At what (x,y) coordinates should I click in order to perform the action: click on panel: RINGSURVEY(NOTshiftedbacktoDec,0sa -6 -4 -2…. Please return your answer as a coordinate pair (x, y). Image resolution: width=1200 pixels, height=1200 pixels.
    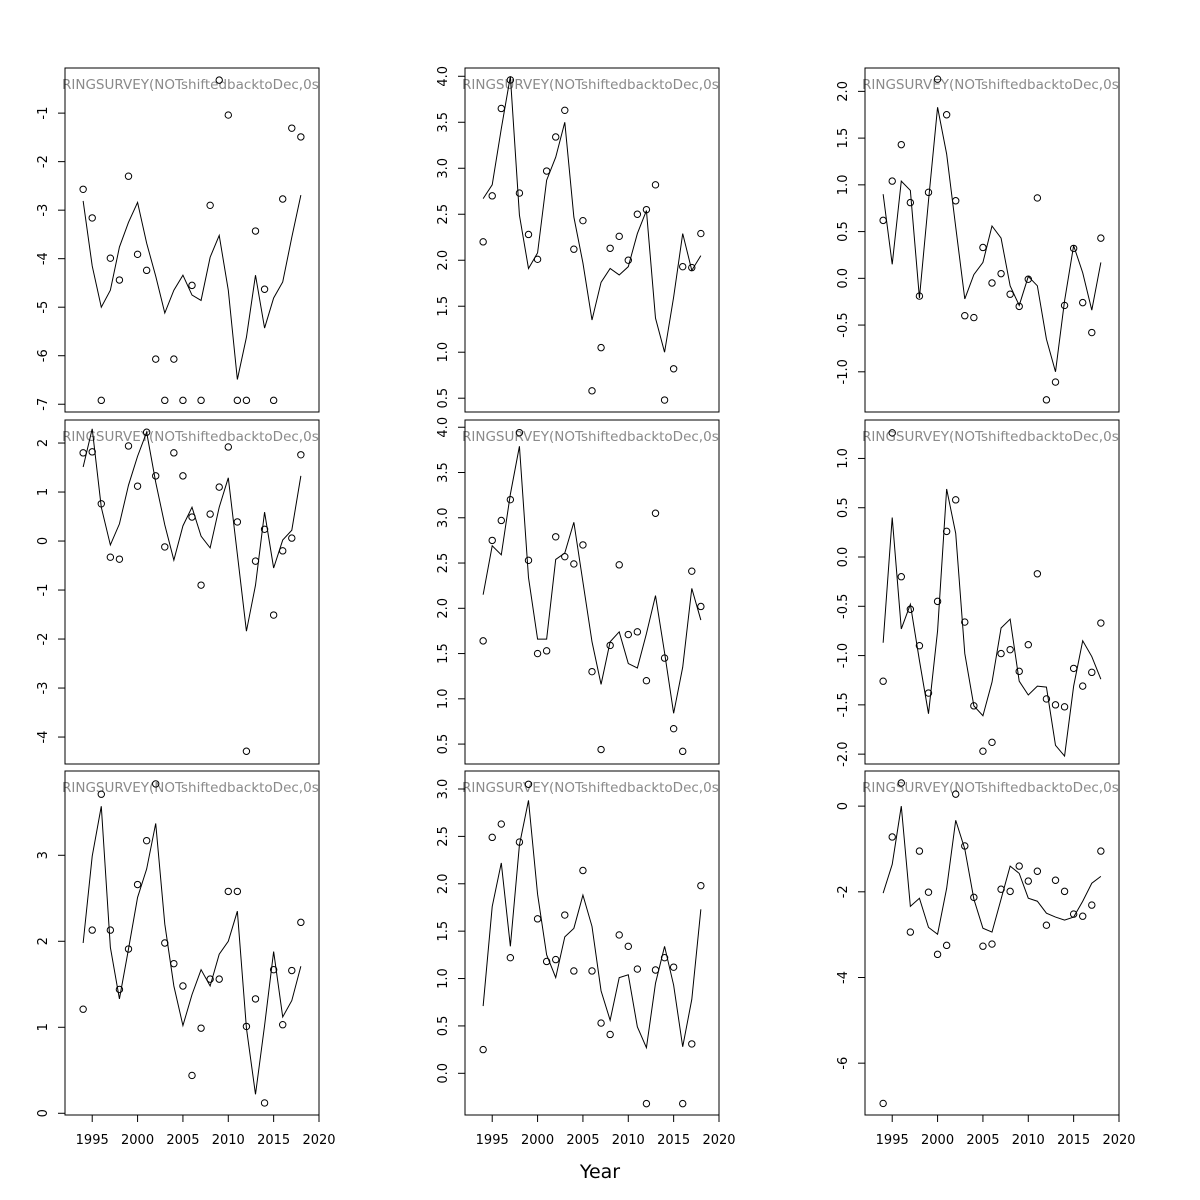
    Looking at the image, I should click on (986, 959).